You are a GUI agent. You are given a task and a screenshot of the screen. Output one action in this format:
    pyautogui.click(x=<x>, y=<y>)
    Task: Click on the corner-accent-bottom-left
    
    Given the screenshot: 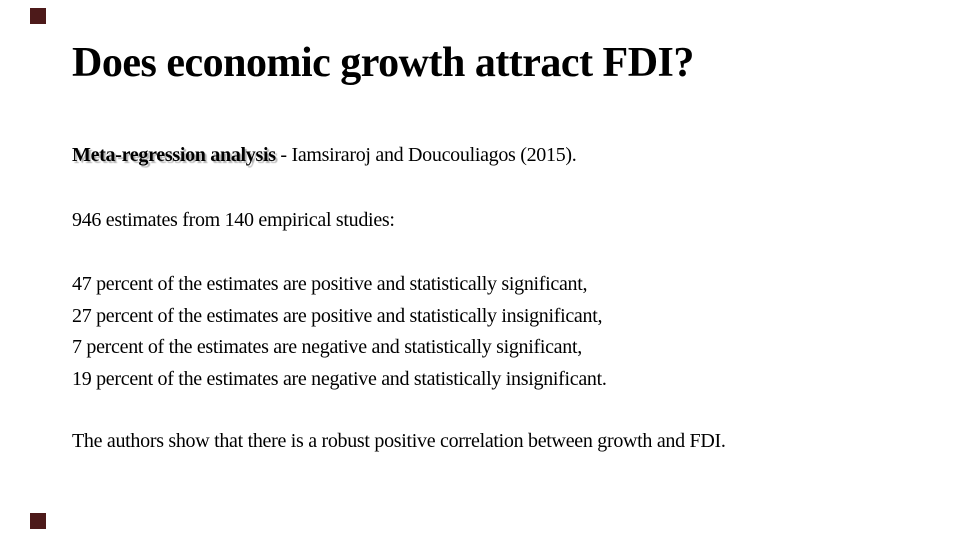 What is the action you would take?
    pyautogui.click(x=38, y=521)
    